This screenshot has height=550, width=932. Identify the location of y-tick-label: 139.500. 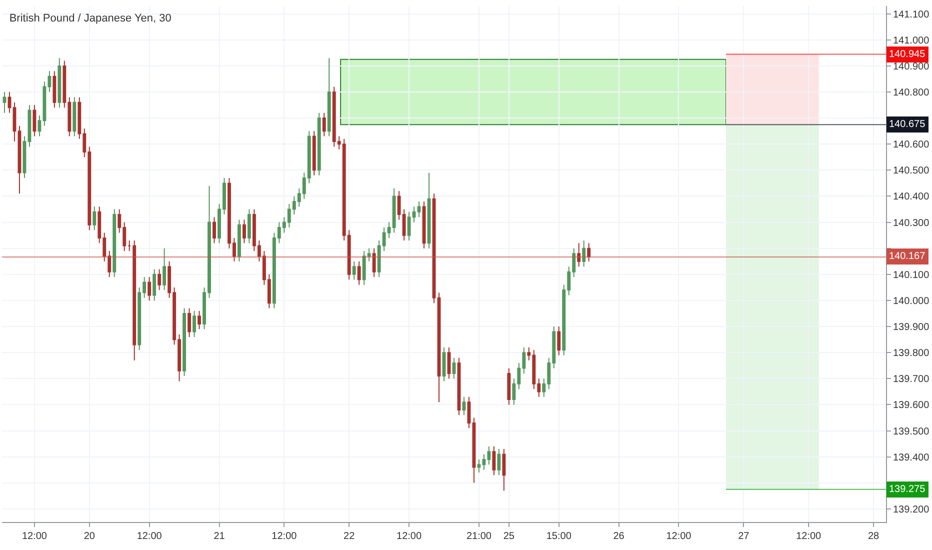
(911, 432).